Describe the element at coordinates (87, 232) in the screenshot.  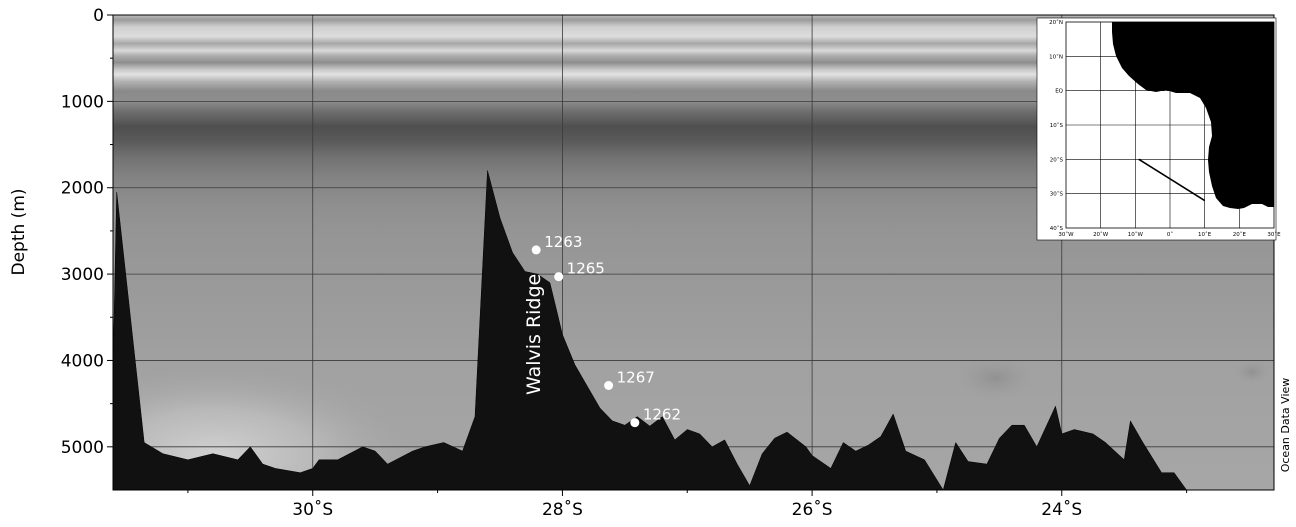
I see `y-axis: 0 1000 2000 3000 4000 5000` at that location.